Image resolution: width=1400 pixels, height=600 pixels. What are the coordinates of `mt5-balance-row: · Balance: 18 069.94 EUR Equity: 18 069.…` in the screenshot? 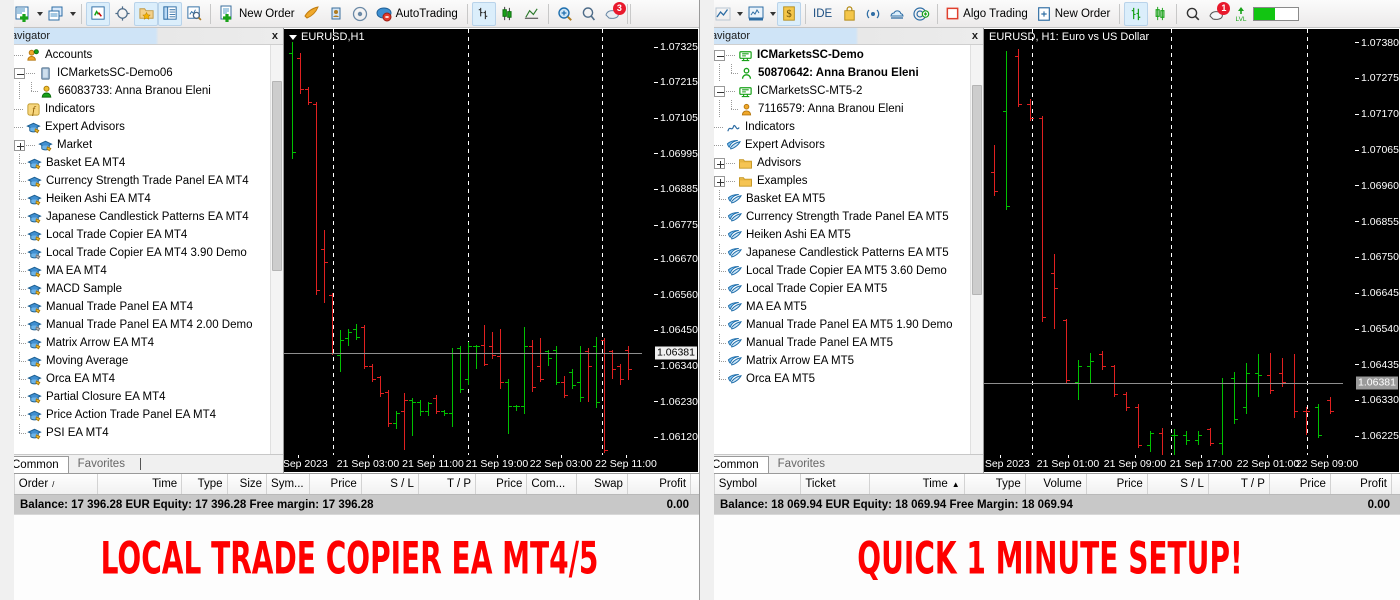 It's located at (1050, 504).